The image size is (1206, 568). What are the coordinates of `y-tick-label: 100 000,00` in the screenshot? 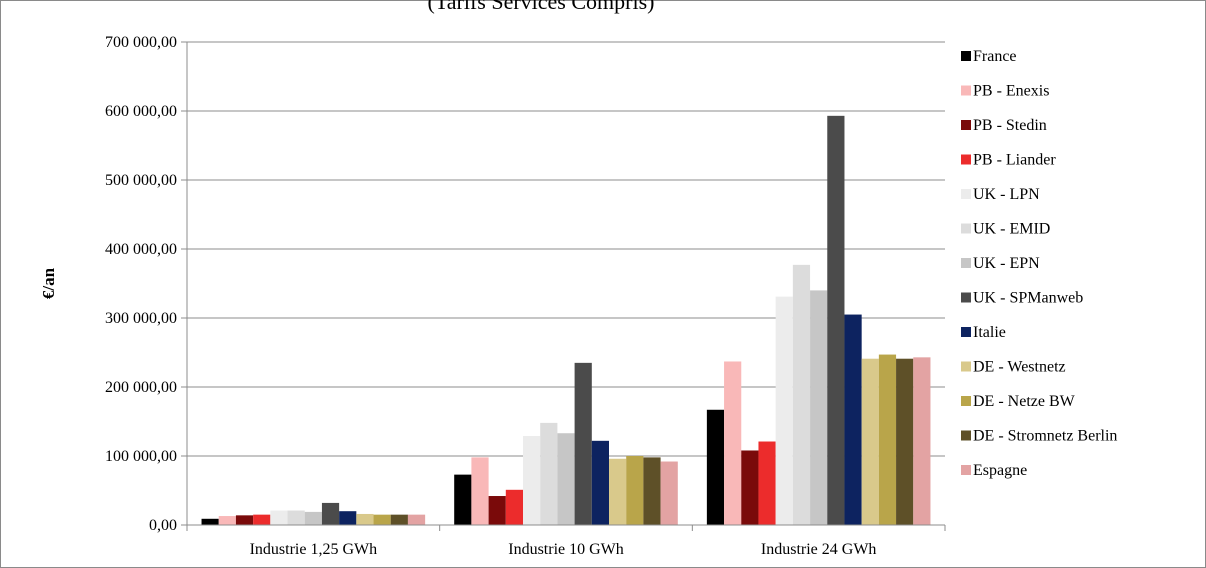 It's located at (141, 456).